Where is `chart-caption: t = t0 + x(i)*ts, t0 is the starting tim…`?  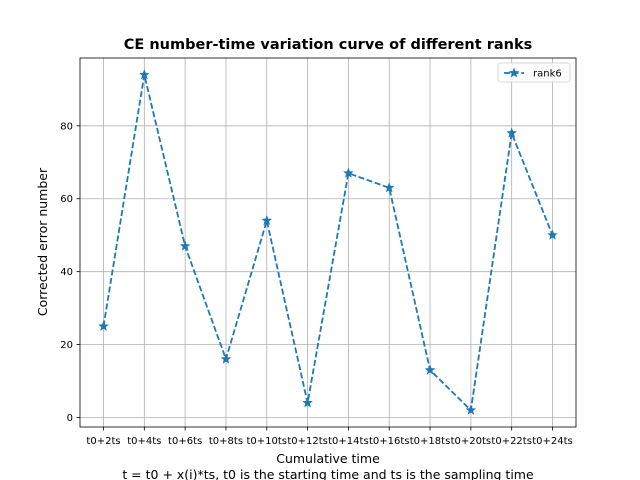
chart-caption: t = t0 + x(i)*ts, t0 is the starting tim… is located at coordinates (328, 473).